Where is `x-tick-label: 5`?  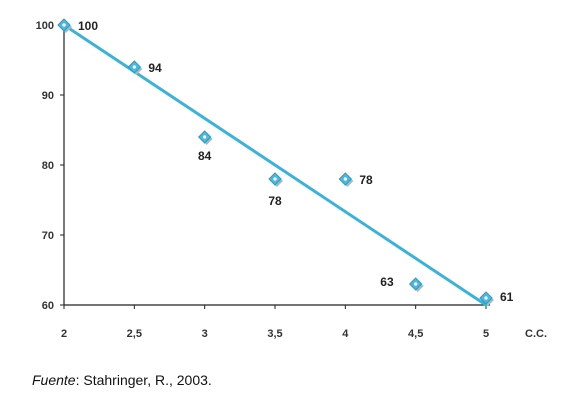 x-tick-label: 5 is located at coordinates (486, 334).